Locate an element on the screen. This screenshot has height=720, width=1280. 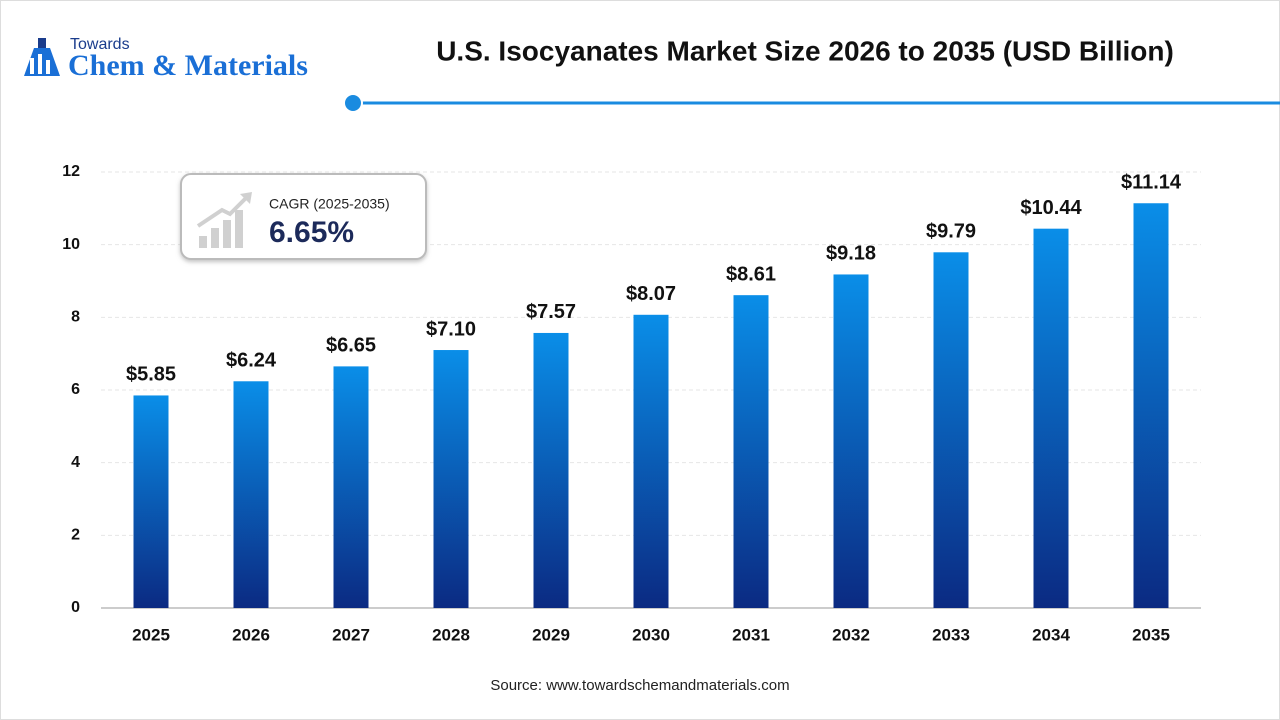
x-tick-label: 2031 is located at coordinates (751, 634).